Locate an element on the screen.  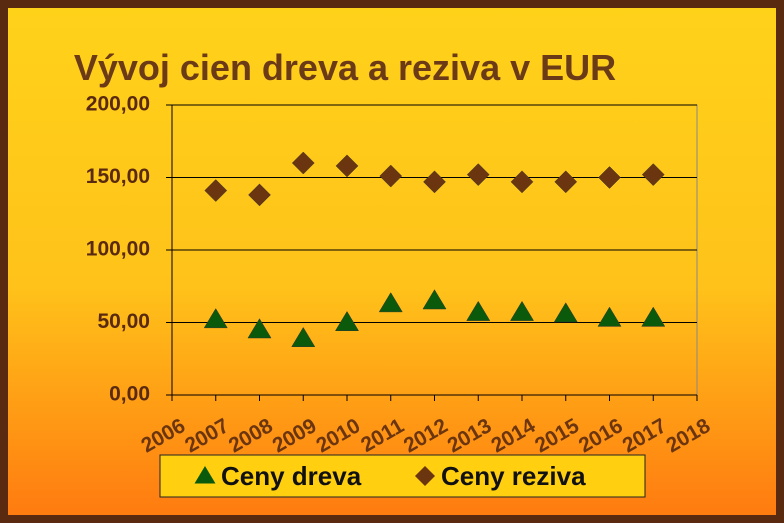
y-tick-label: 200,00 is located at coordinates (118, 104).